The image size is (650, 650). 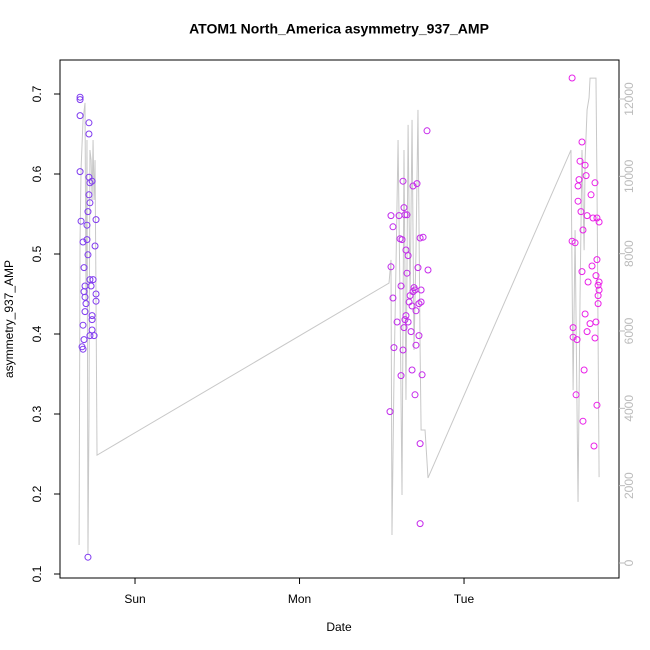 What do you see at coordinates (134, 599) in the screenshot?
I see `x-tick-label: Sun` at bounding box center [134, 599].